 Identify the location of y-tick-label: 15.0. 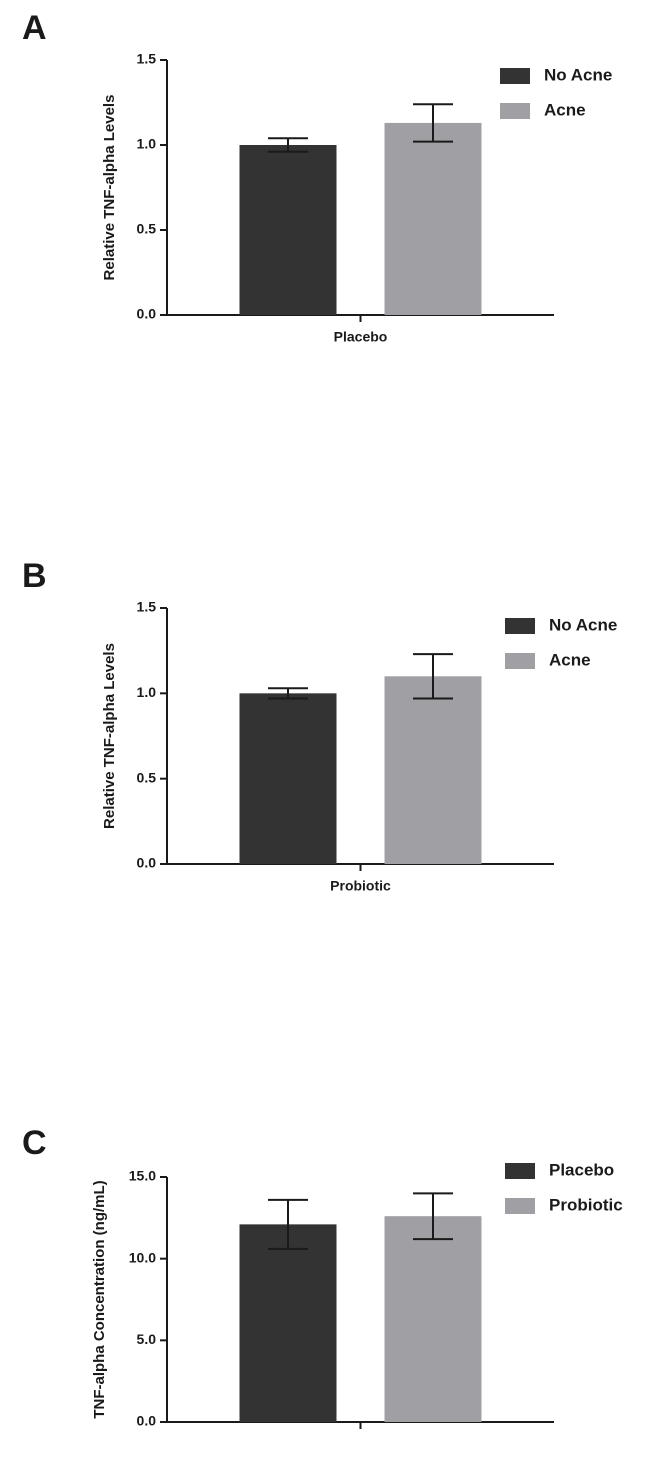
(142, 1176).